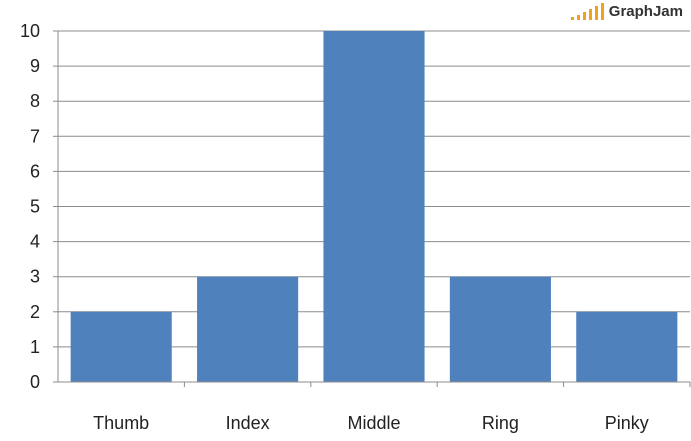 The image size is (691, 441). I want to click on y-tick-label-9: 9, so click(35, 66).